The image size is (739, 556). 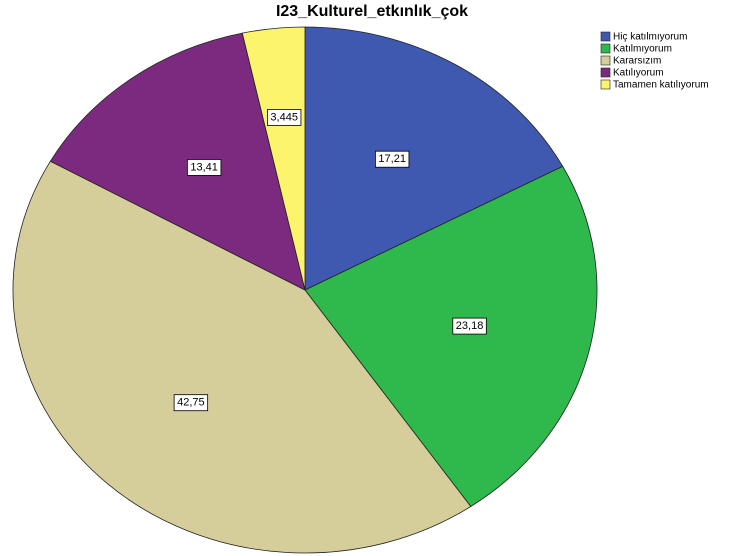 What do you see at coordinates (273, 158) in the screenshot?
I see `pie-slice` at bounding box center [273, 158].